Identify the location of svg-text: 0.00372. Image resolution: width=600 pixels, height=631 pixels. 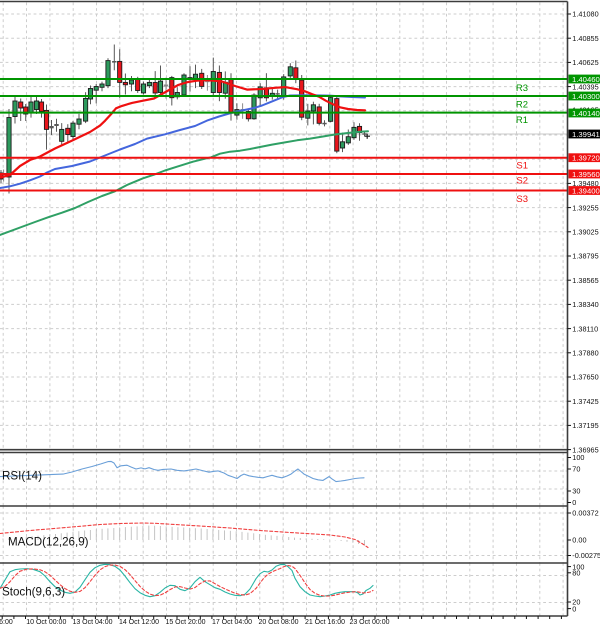
(585, 513).